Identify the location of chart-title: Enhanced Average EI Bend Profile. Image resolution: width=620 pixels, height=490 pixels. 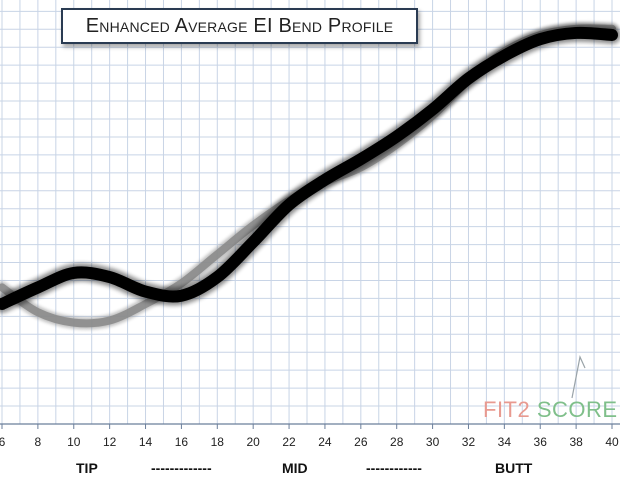
(239, 26).